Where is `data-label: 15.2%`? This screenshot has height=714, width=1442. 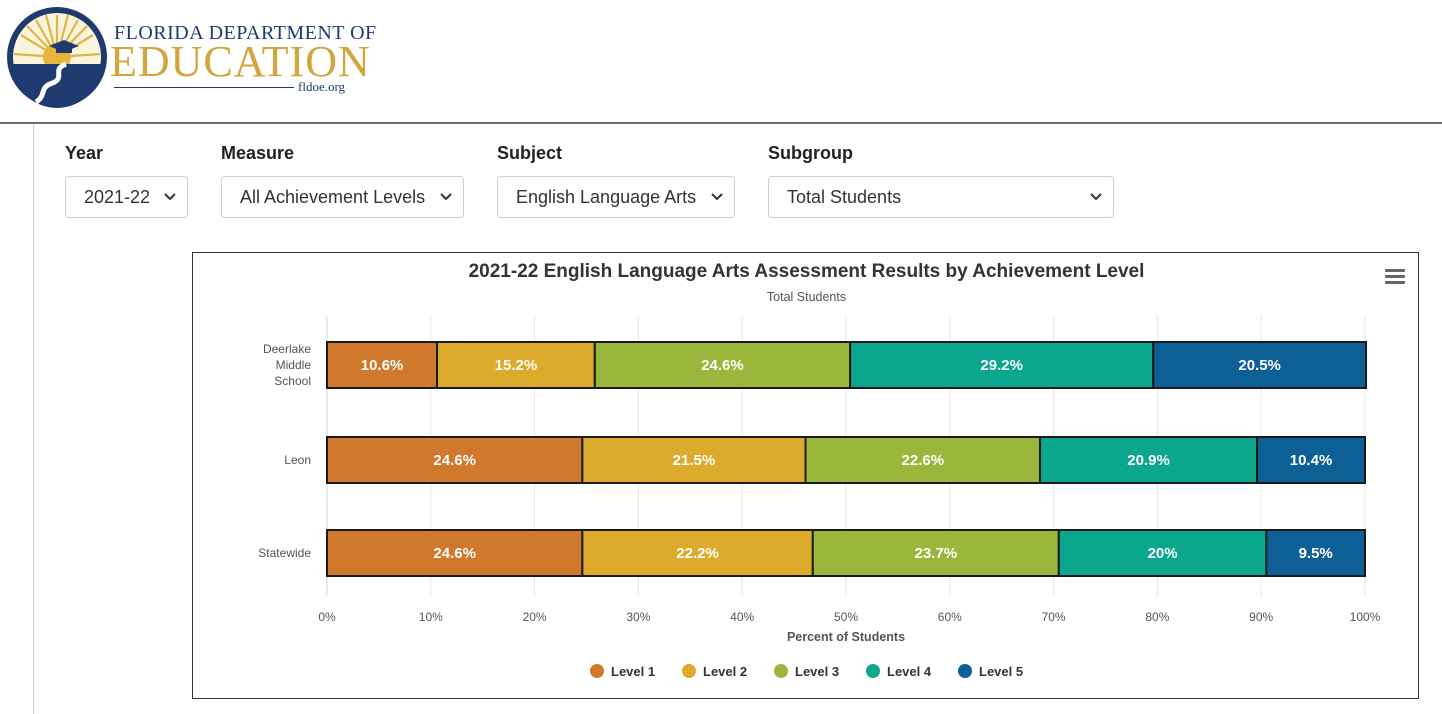 data-label: 15.2% is located at coordinates (516, 365).